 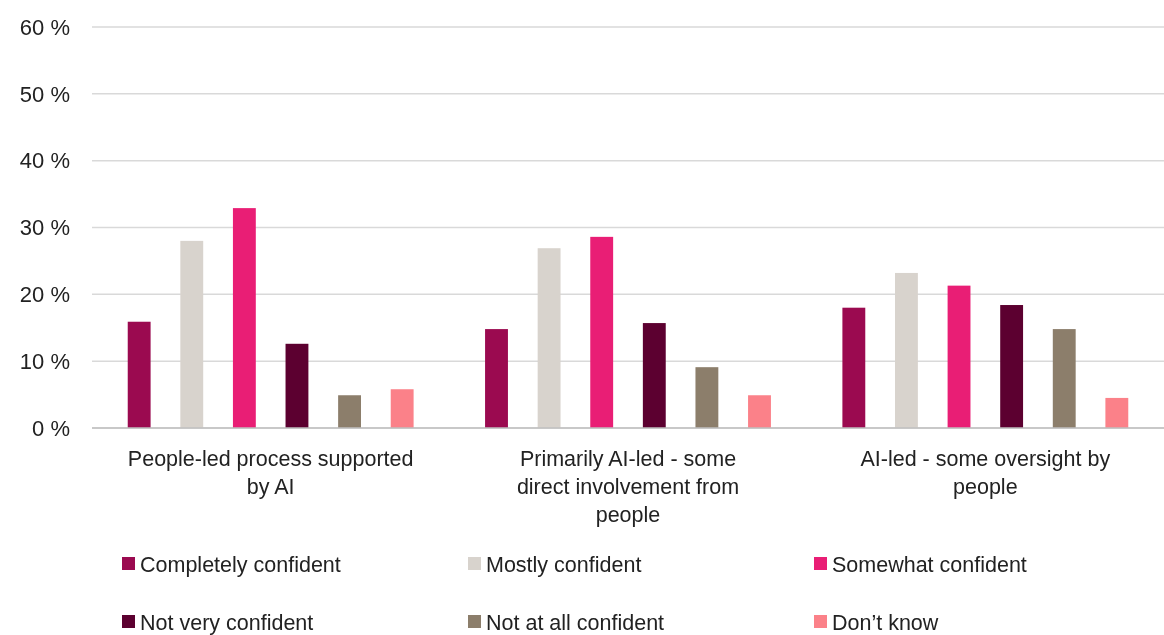 What do you see at coordinates (44, 27) in the screenshot?
I see `y-tick-label: 60 %` at bounding box center [44, 27].